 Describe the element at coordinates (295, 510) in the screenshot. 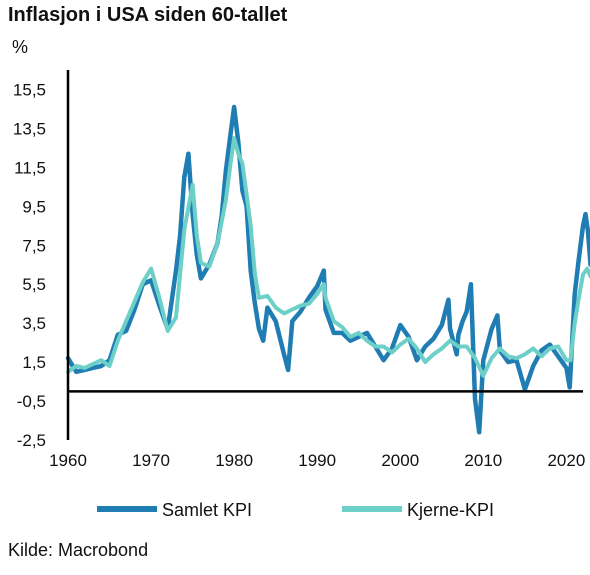

I see `legend: Samlet KPI Kjerne-KPI` at that location.